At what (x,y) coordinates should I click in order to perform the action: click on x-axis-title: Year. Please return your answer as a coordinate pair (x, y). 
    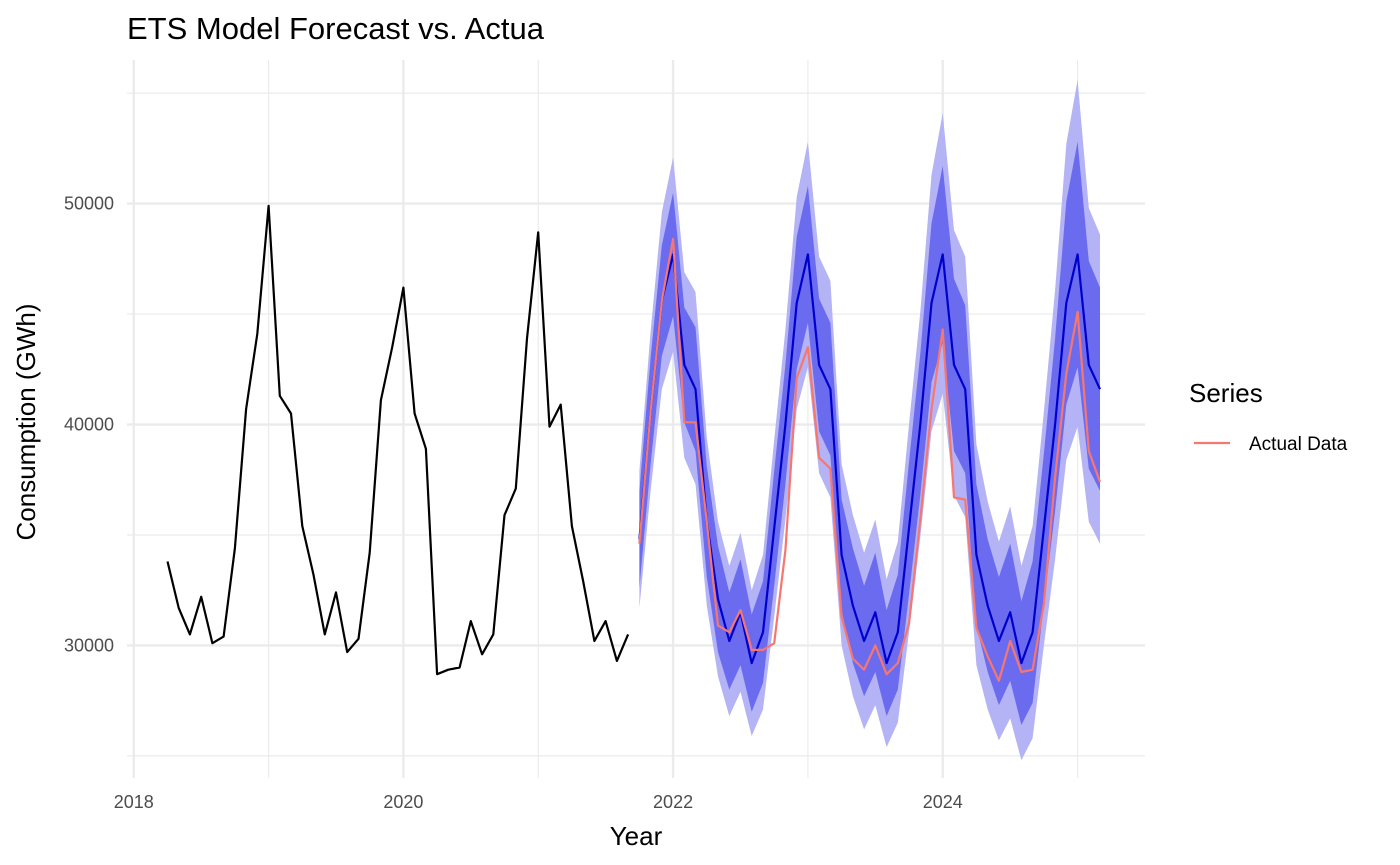
    Looking at the image, I should click on (636, 836).